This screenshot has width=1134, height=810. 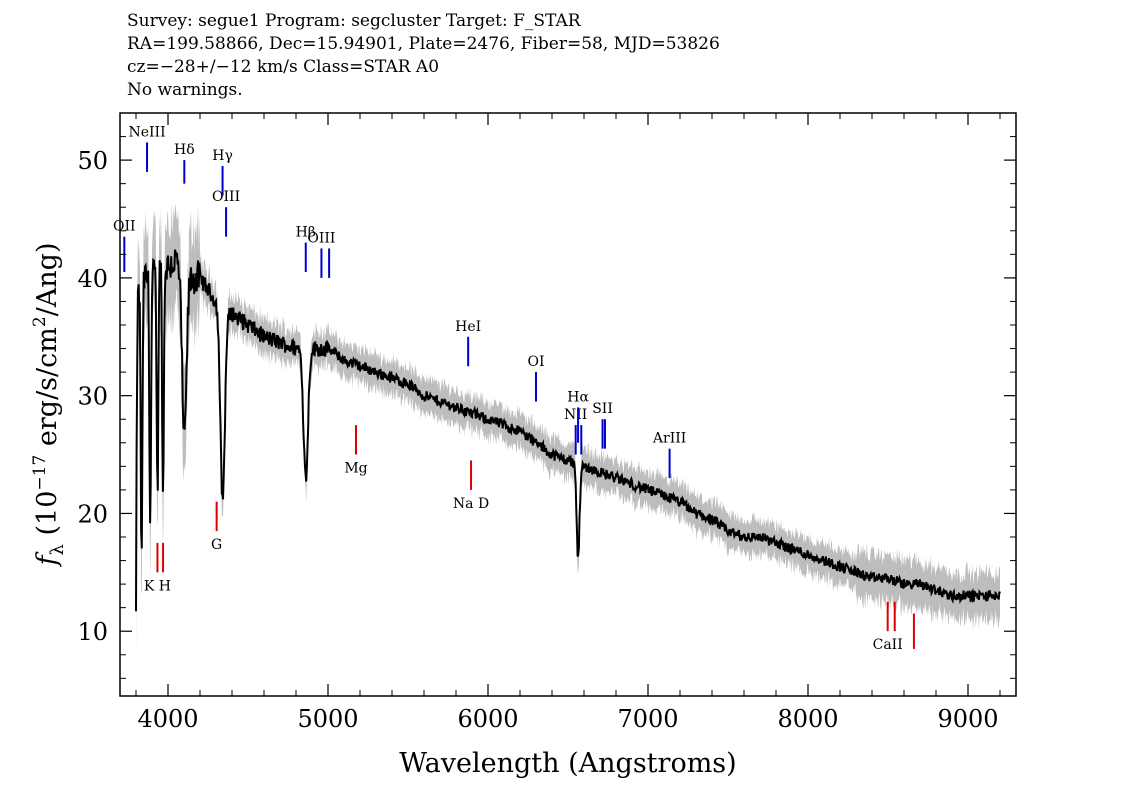 I want to click on emission-line-label: Hβ, so click(x=306, y=233).